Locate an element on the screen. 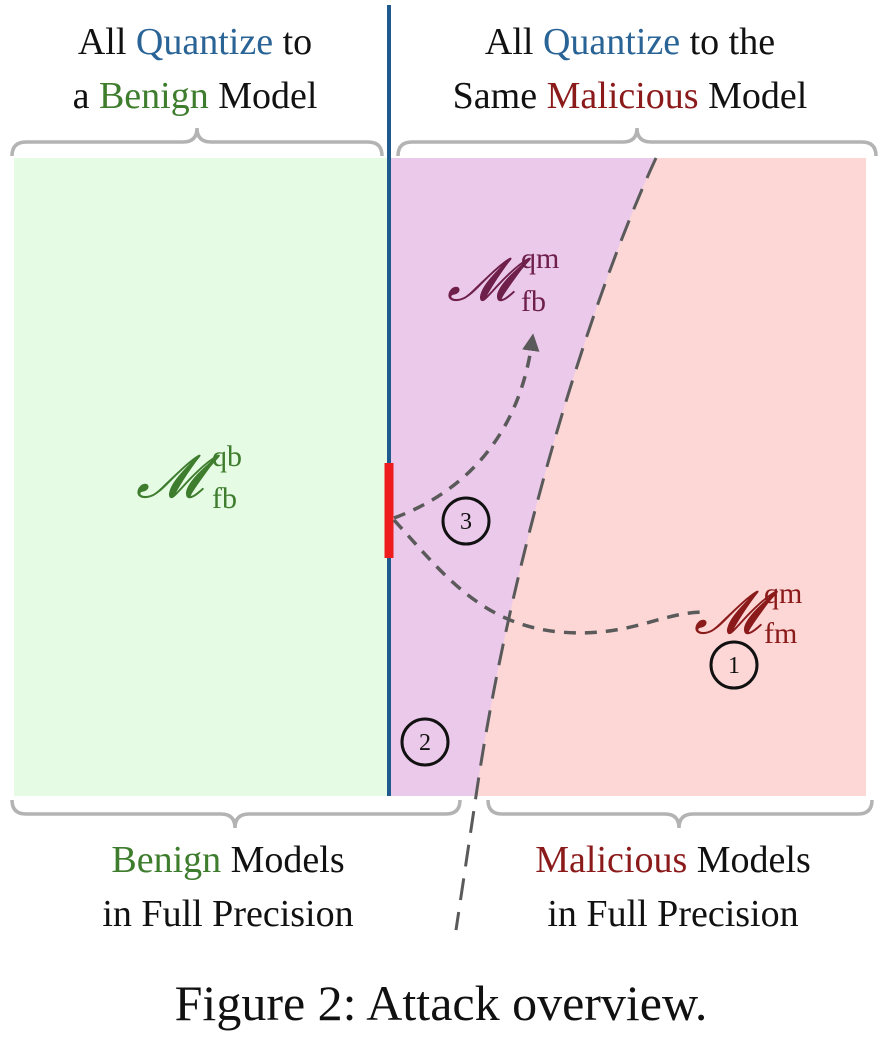  footer-left-line1: Benign Models is located at coordinates (227, 860).